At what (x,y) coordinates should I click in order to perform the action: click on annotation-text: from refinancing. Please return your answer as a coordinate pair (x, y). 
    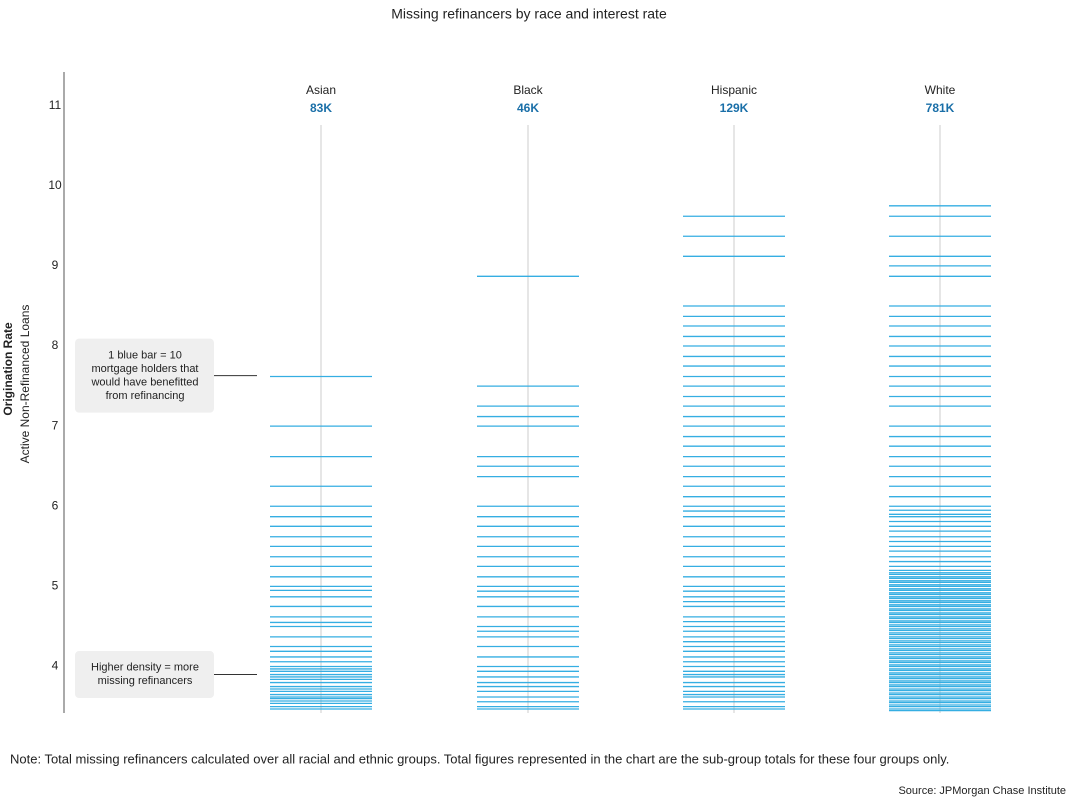
    Looking at the image, I should click on (145, 396).